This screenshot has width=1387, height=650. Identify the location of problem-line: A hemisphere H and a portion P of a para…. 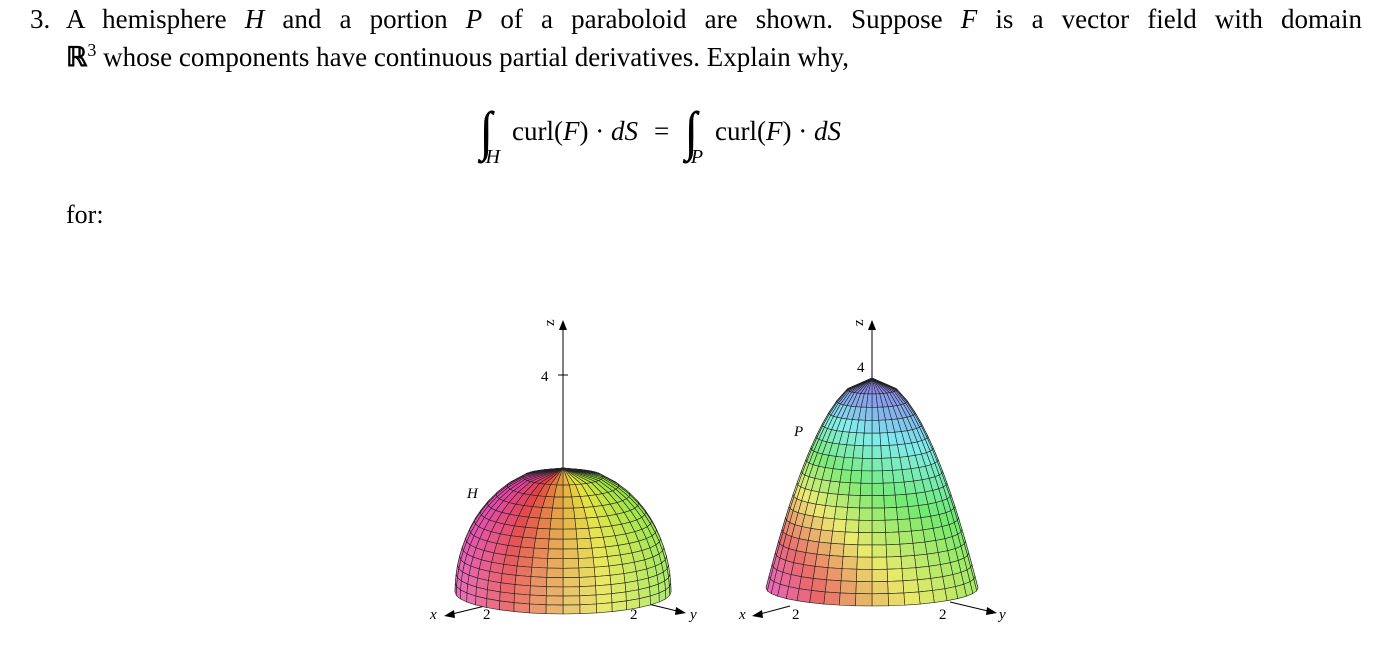
(714, 19).